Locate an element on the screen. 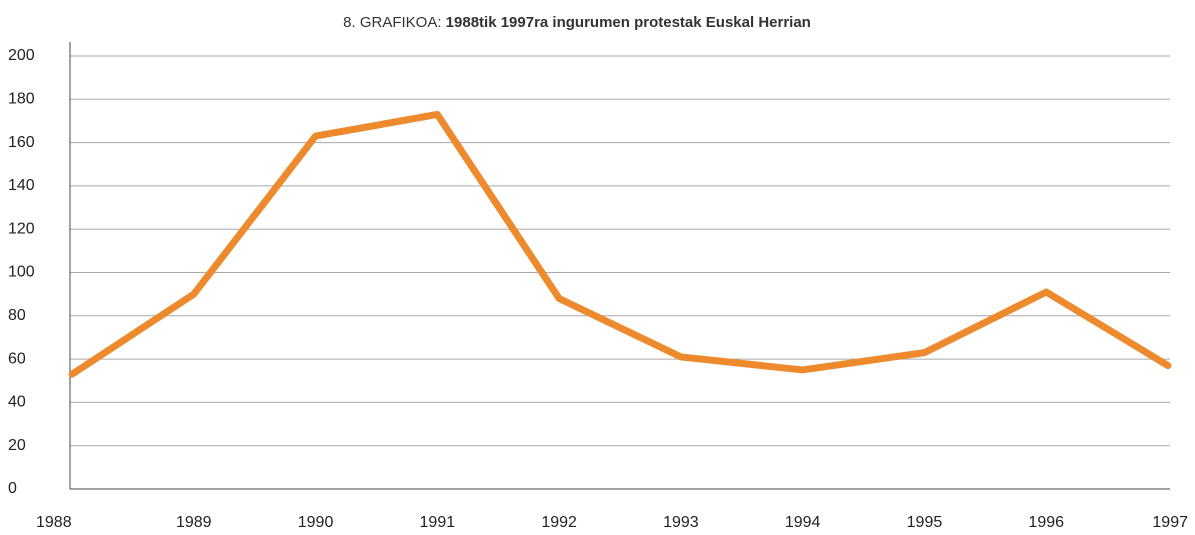  y-tick-label: 20 is located at coordinates (17, 445).